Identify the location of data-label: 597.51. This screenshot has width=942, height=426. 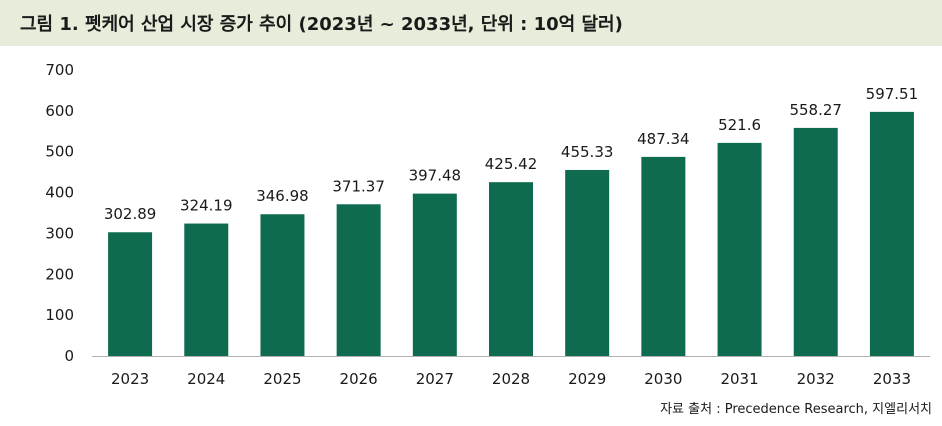
(892, 94).